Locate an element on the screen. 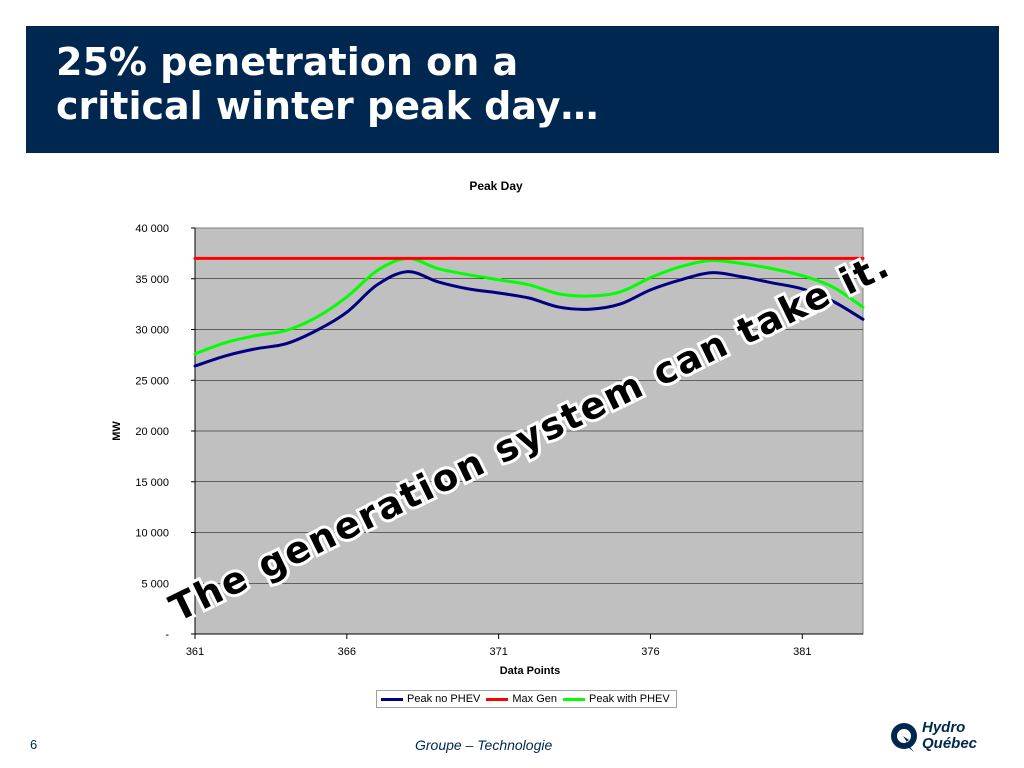 The image size is (1024, 768). x-tick-label: 381 is located at coordinates (802, 652).